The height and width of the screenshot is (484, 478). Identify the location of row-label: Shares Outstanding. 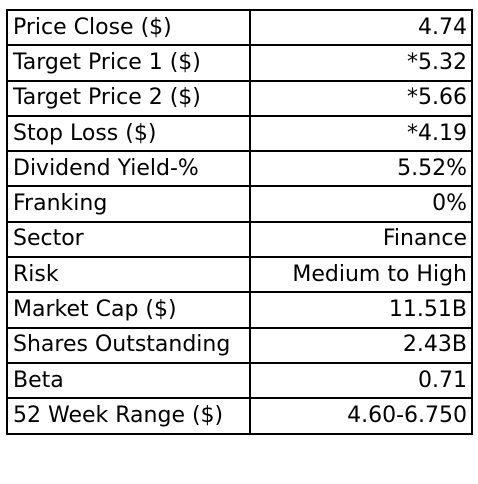
(128, 345).